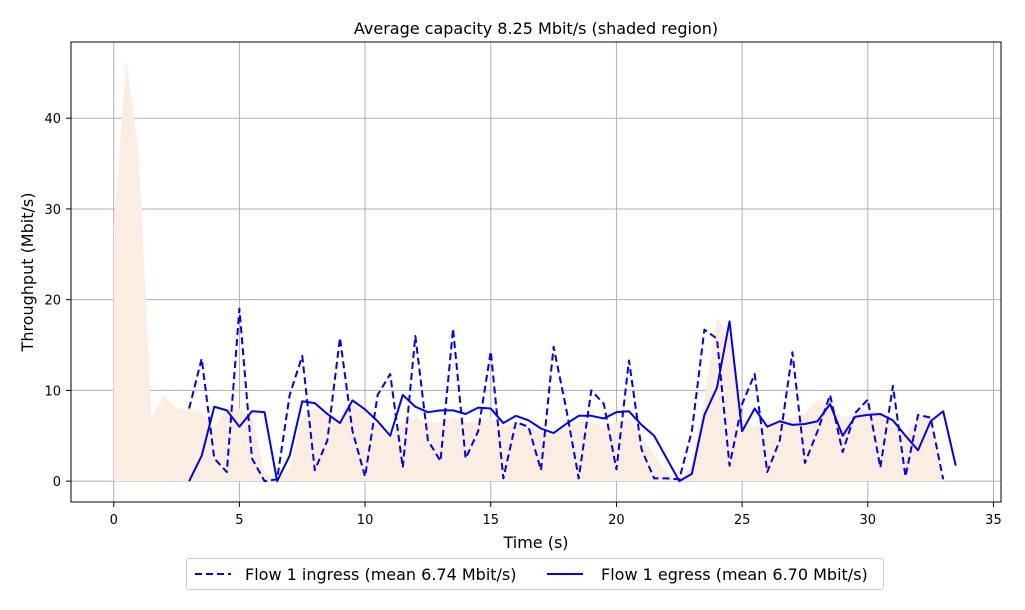  What do you see at coordinates (365, 520) in the screenshot?
I see `x-tick-label: 10` at bounding box center [365, 520].